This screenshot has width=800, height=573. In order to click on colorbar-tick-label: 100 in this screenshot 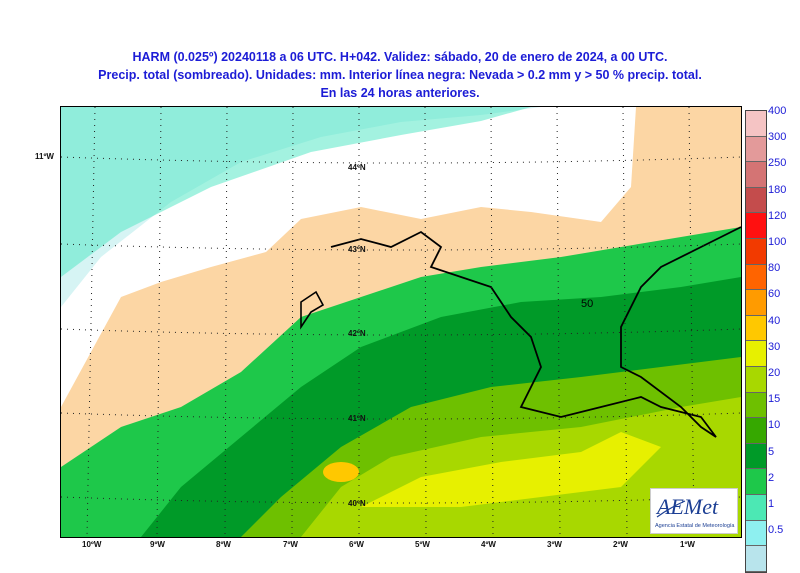, I will do `click(777, 242)`.